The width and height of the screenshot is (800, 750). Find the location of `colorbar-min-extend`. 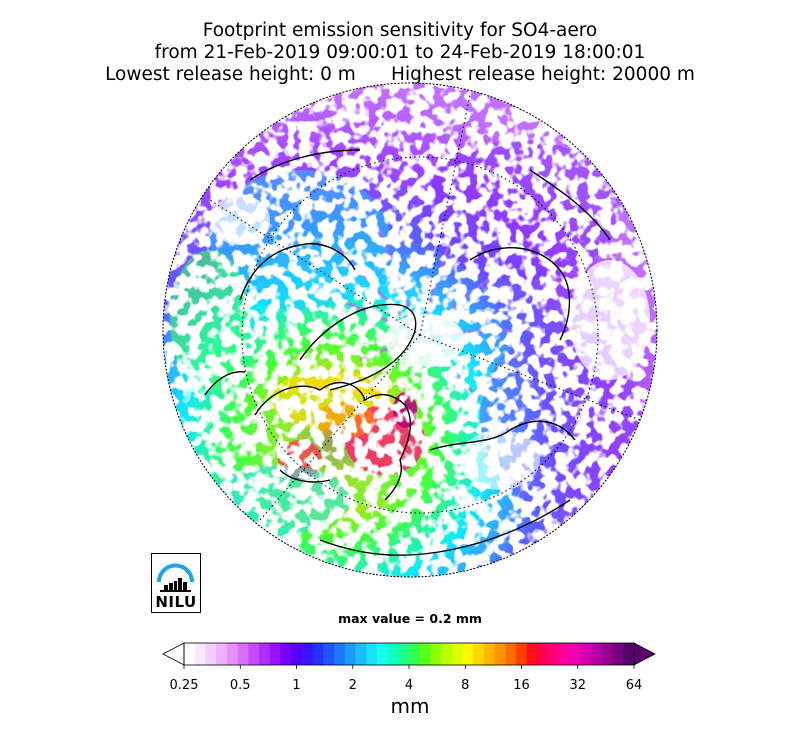

colorbar-min-extend is located at coordinates (173, 654).